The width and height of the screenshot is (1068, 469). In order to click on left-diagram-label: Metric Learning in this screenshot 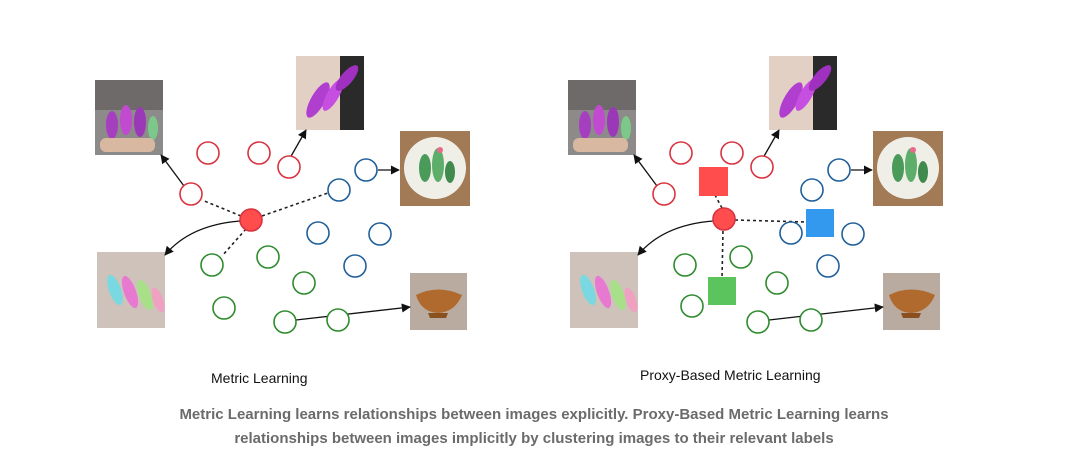, I will do `click(259, 378)`.